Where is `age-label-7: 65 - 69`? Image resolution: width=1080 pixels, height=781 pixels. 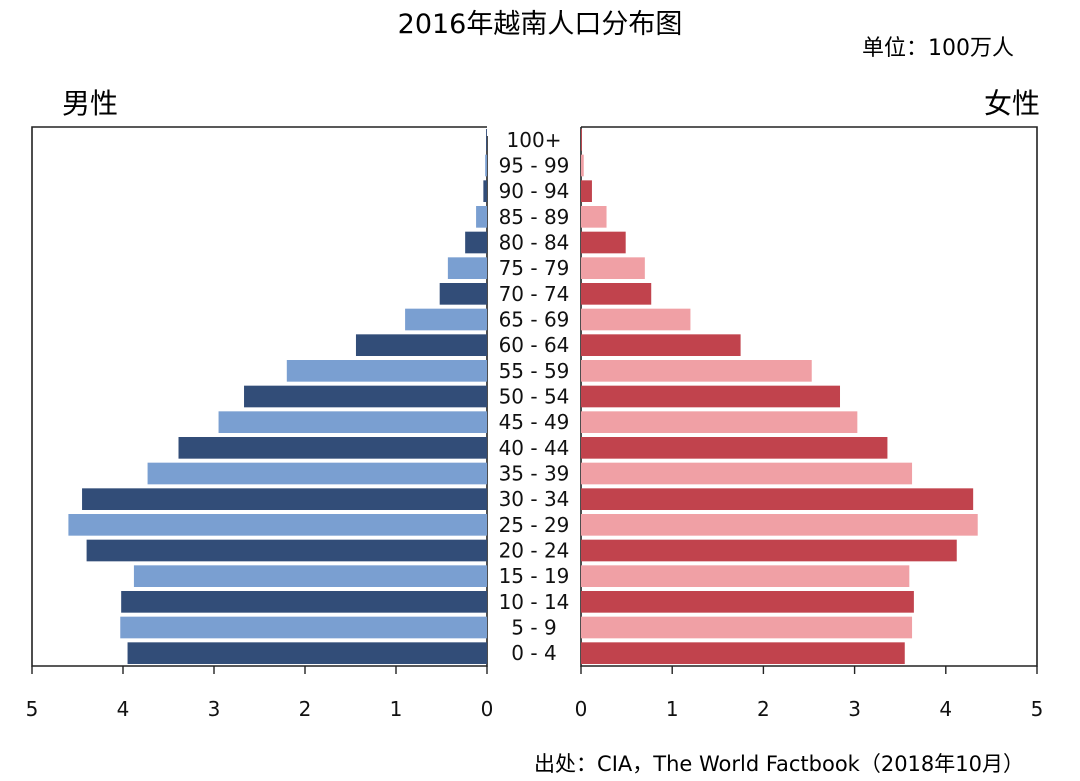
age-label-7: 65 - 69 is located at coordinates (534, 320).